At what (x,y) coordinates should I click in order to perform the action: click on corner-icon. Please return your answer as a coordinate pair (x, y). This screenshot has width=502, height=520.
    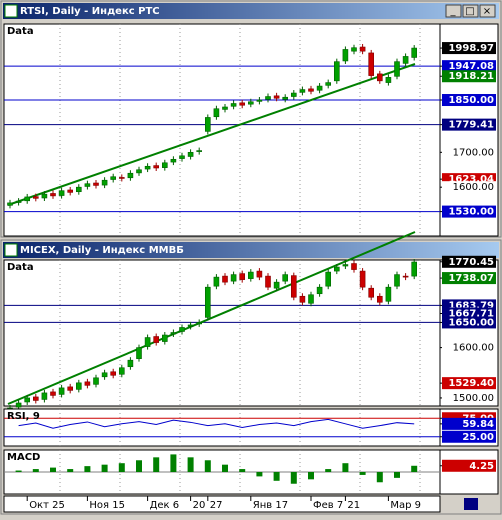
    Looking at the image, I should click on (471, 504).